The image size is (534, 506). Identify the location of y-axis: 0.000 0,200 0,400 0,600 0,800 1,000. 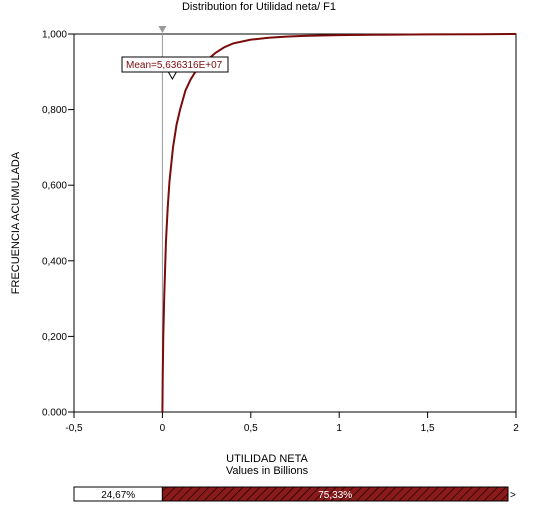
(58, 224).